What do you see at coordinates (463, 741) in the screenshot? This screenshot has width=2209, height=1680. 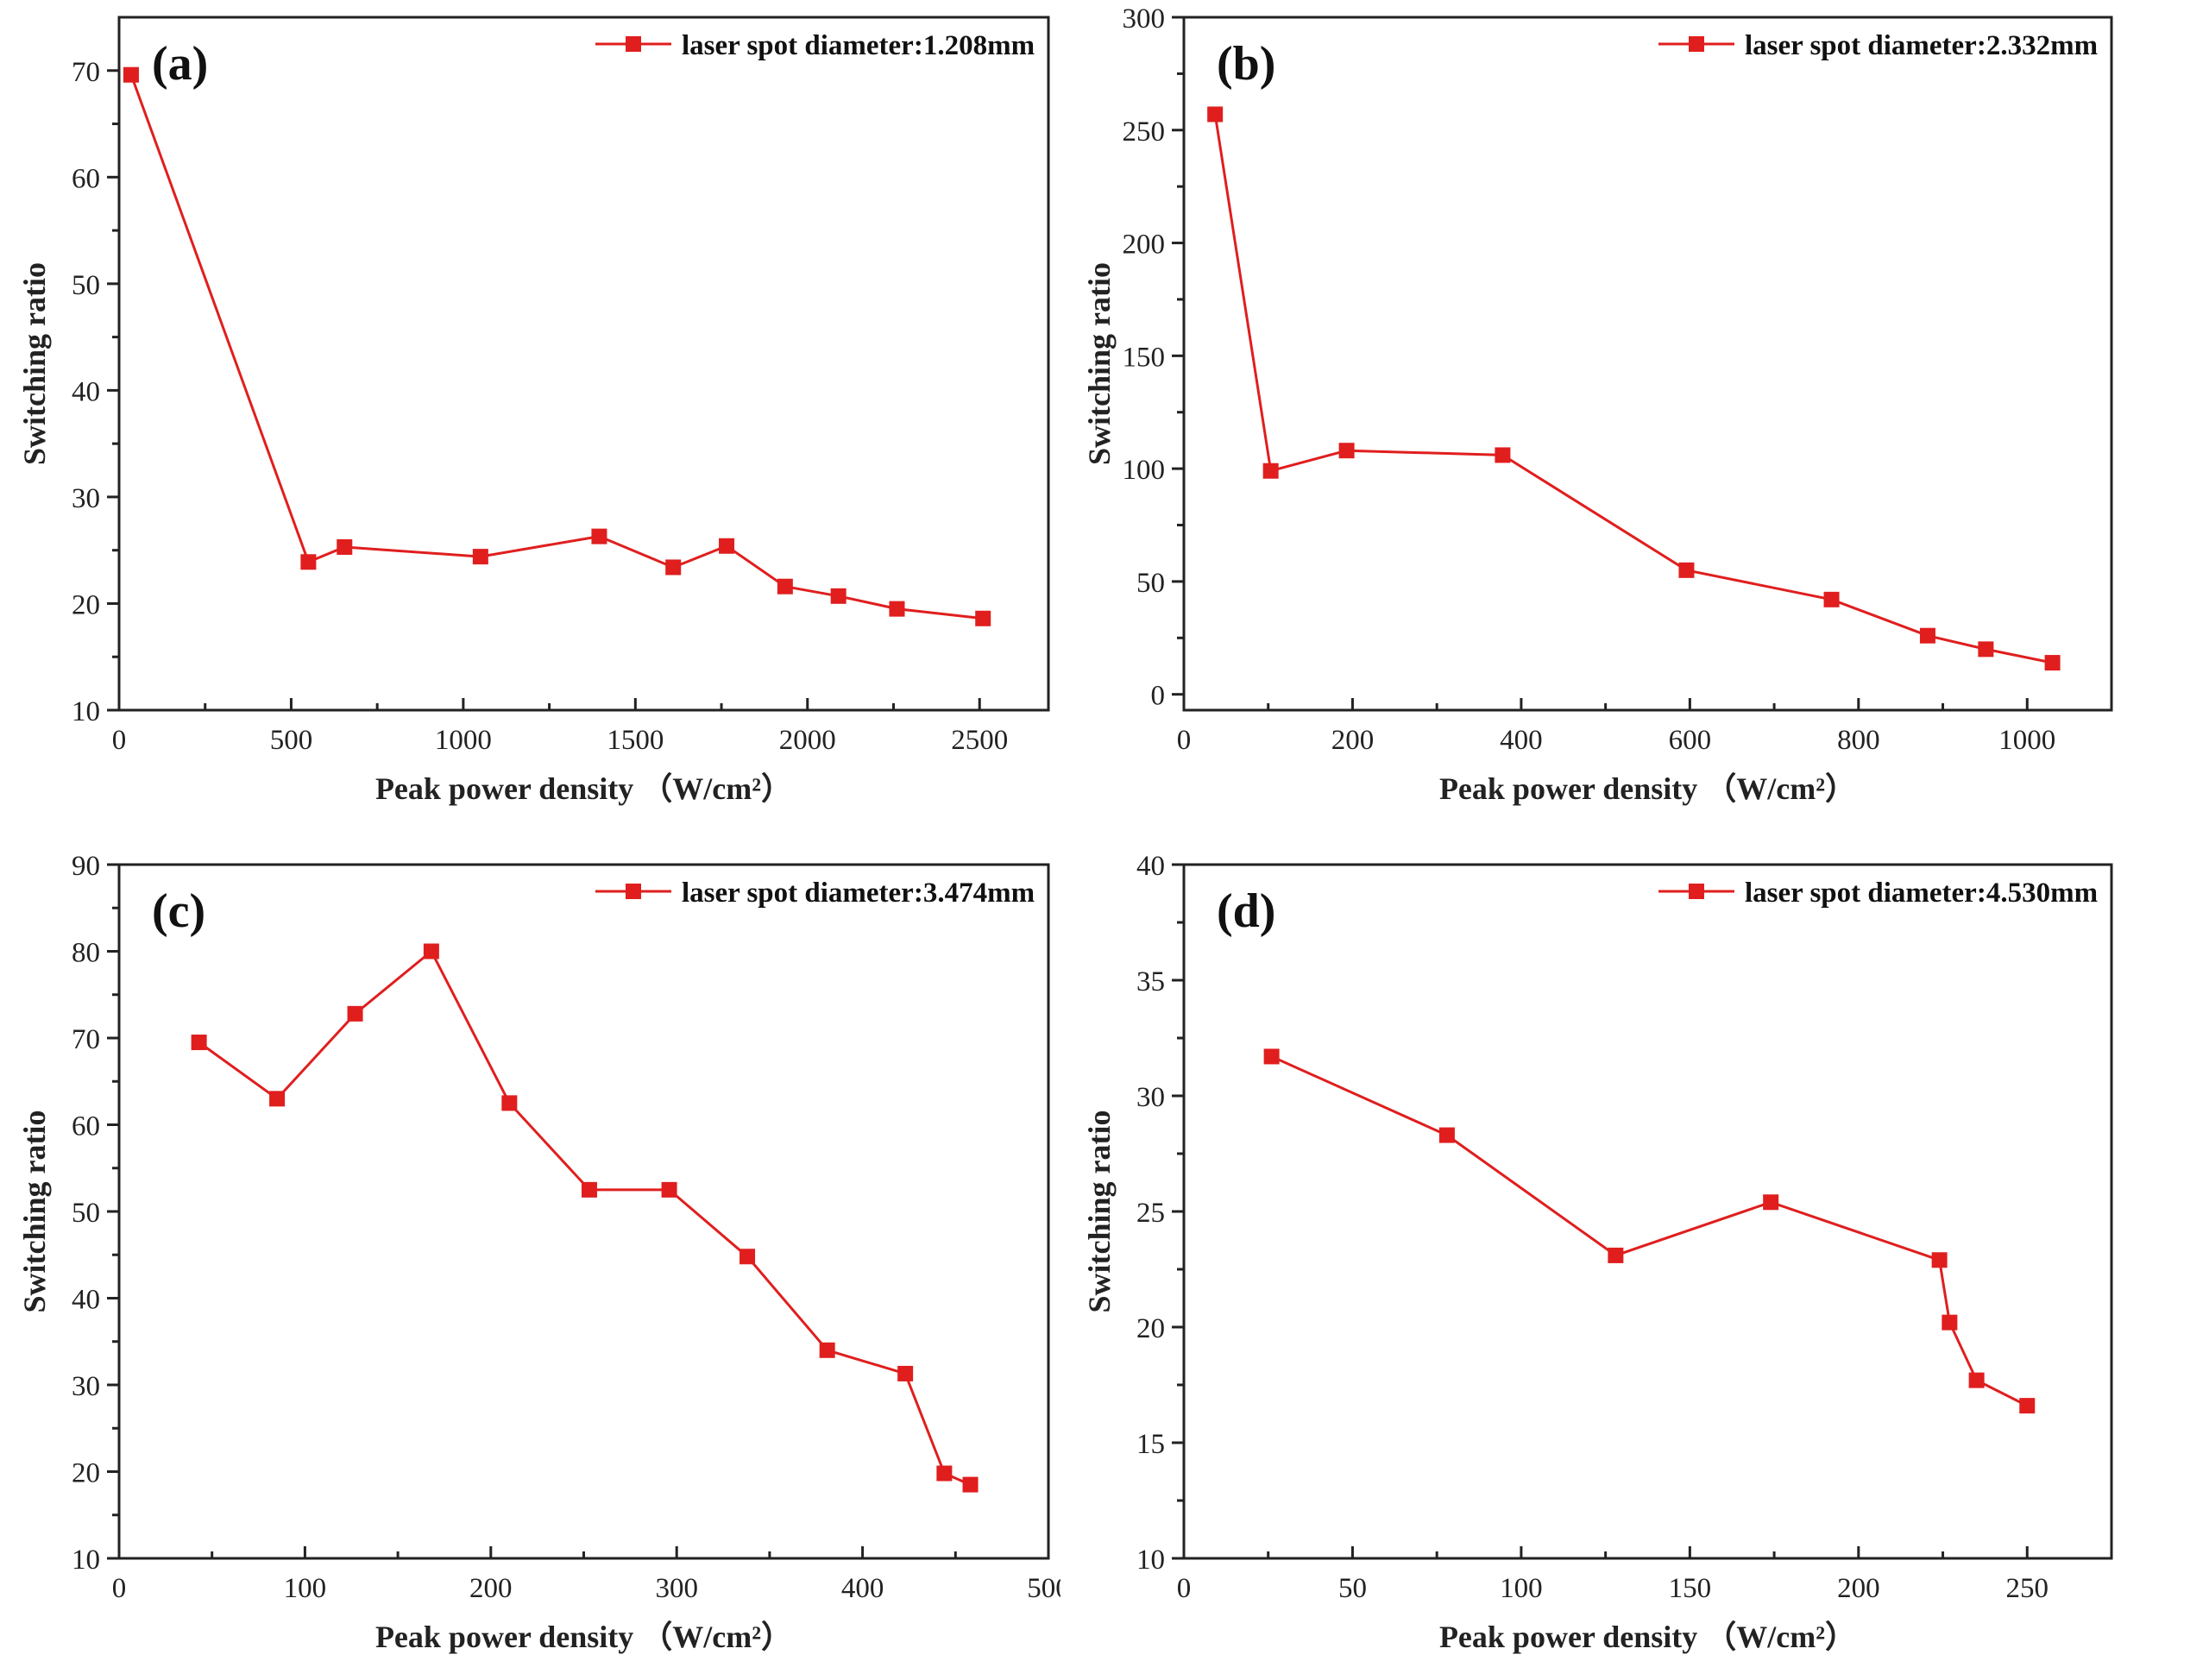 I see `x-tick-label: 1000` at bounding box center [463, 741].